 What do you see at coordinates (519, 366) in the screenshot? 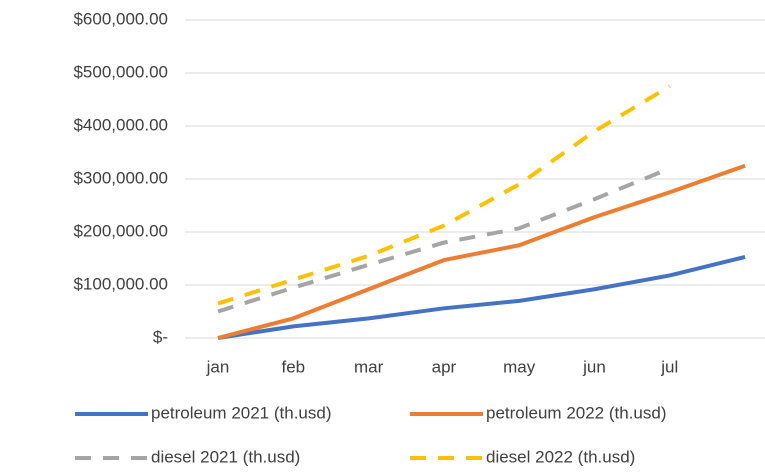
I see `x-tick-label: may` at bounding box center [519, 366].